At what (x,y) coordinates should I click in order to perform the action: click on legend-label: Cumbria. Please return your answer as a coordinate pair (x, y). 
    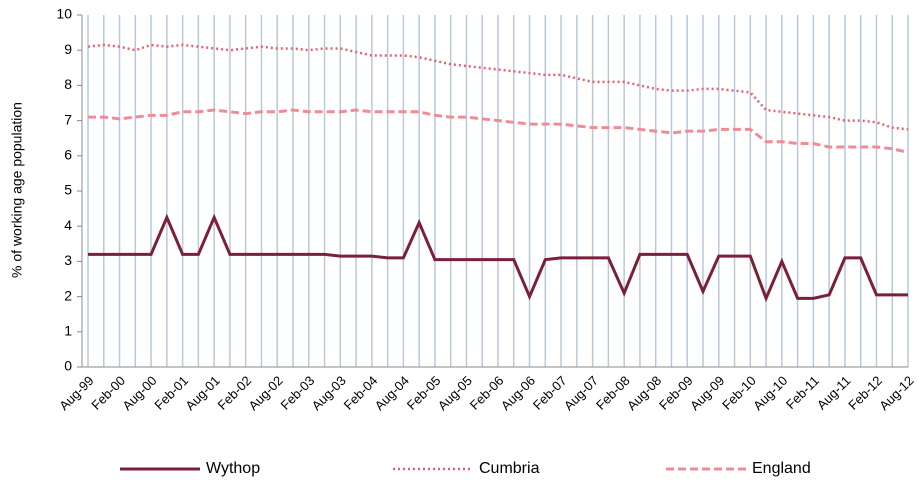
    Looking at the image, I should click on (509, 468).